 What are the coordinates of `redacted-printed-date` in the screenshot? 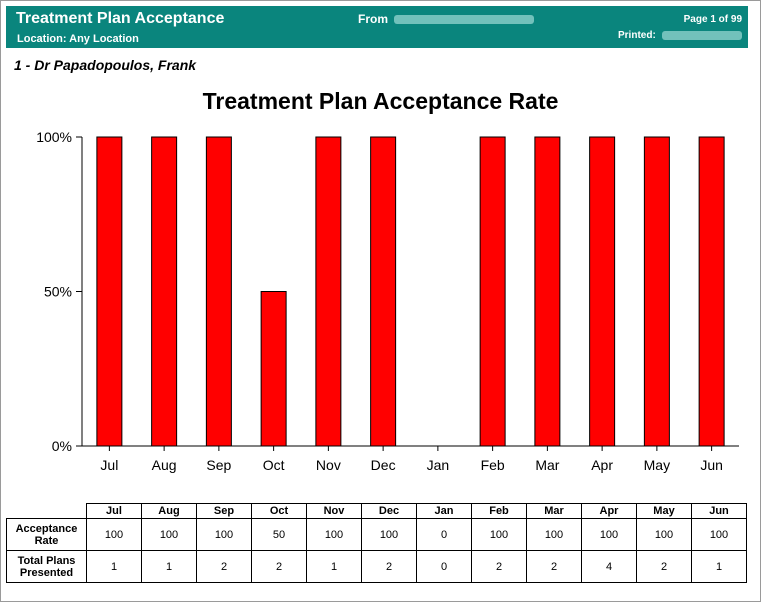 It's located at (701, 35).